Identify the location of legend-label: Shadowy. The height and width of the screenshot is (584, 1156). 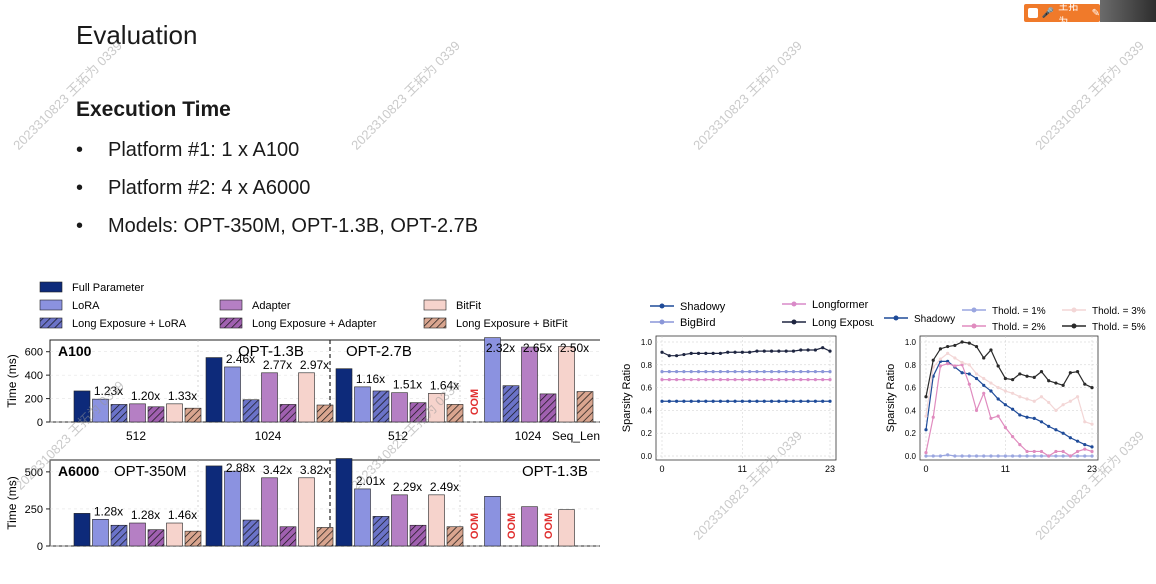
(934, 319).